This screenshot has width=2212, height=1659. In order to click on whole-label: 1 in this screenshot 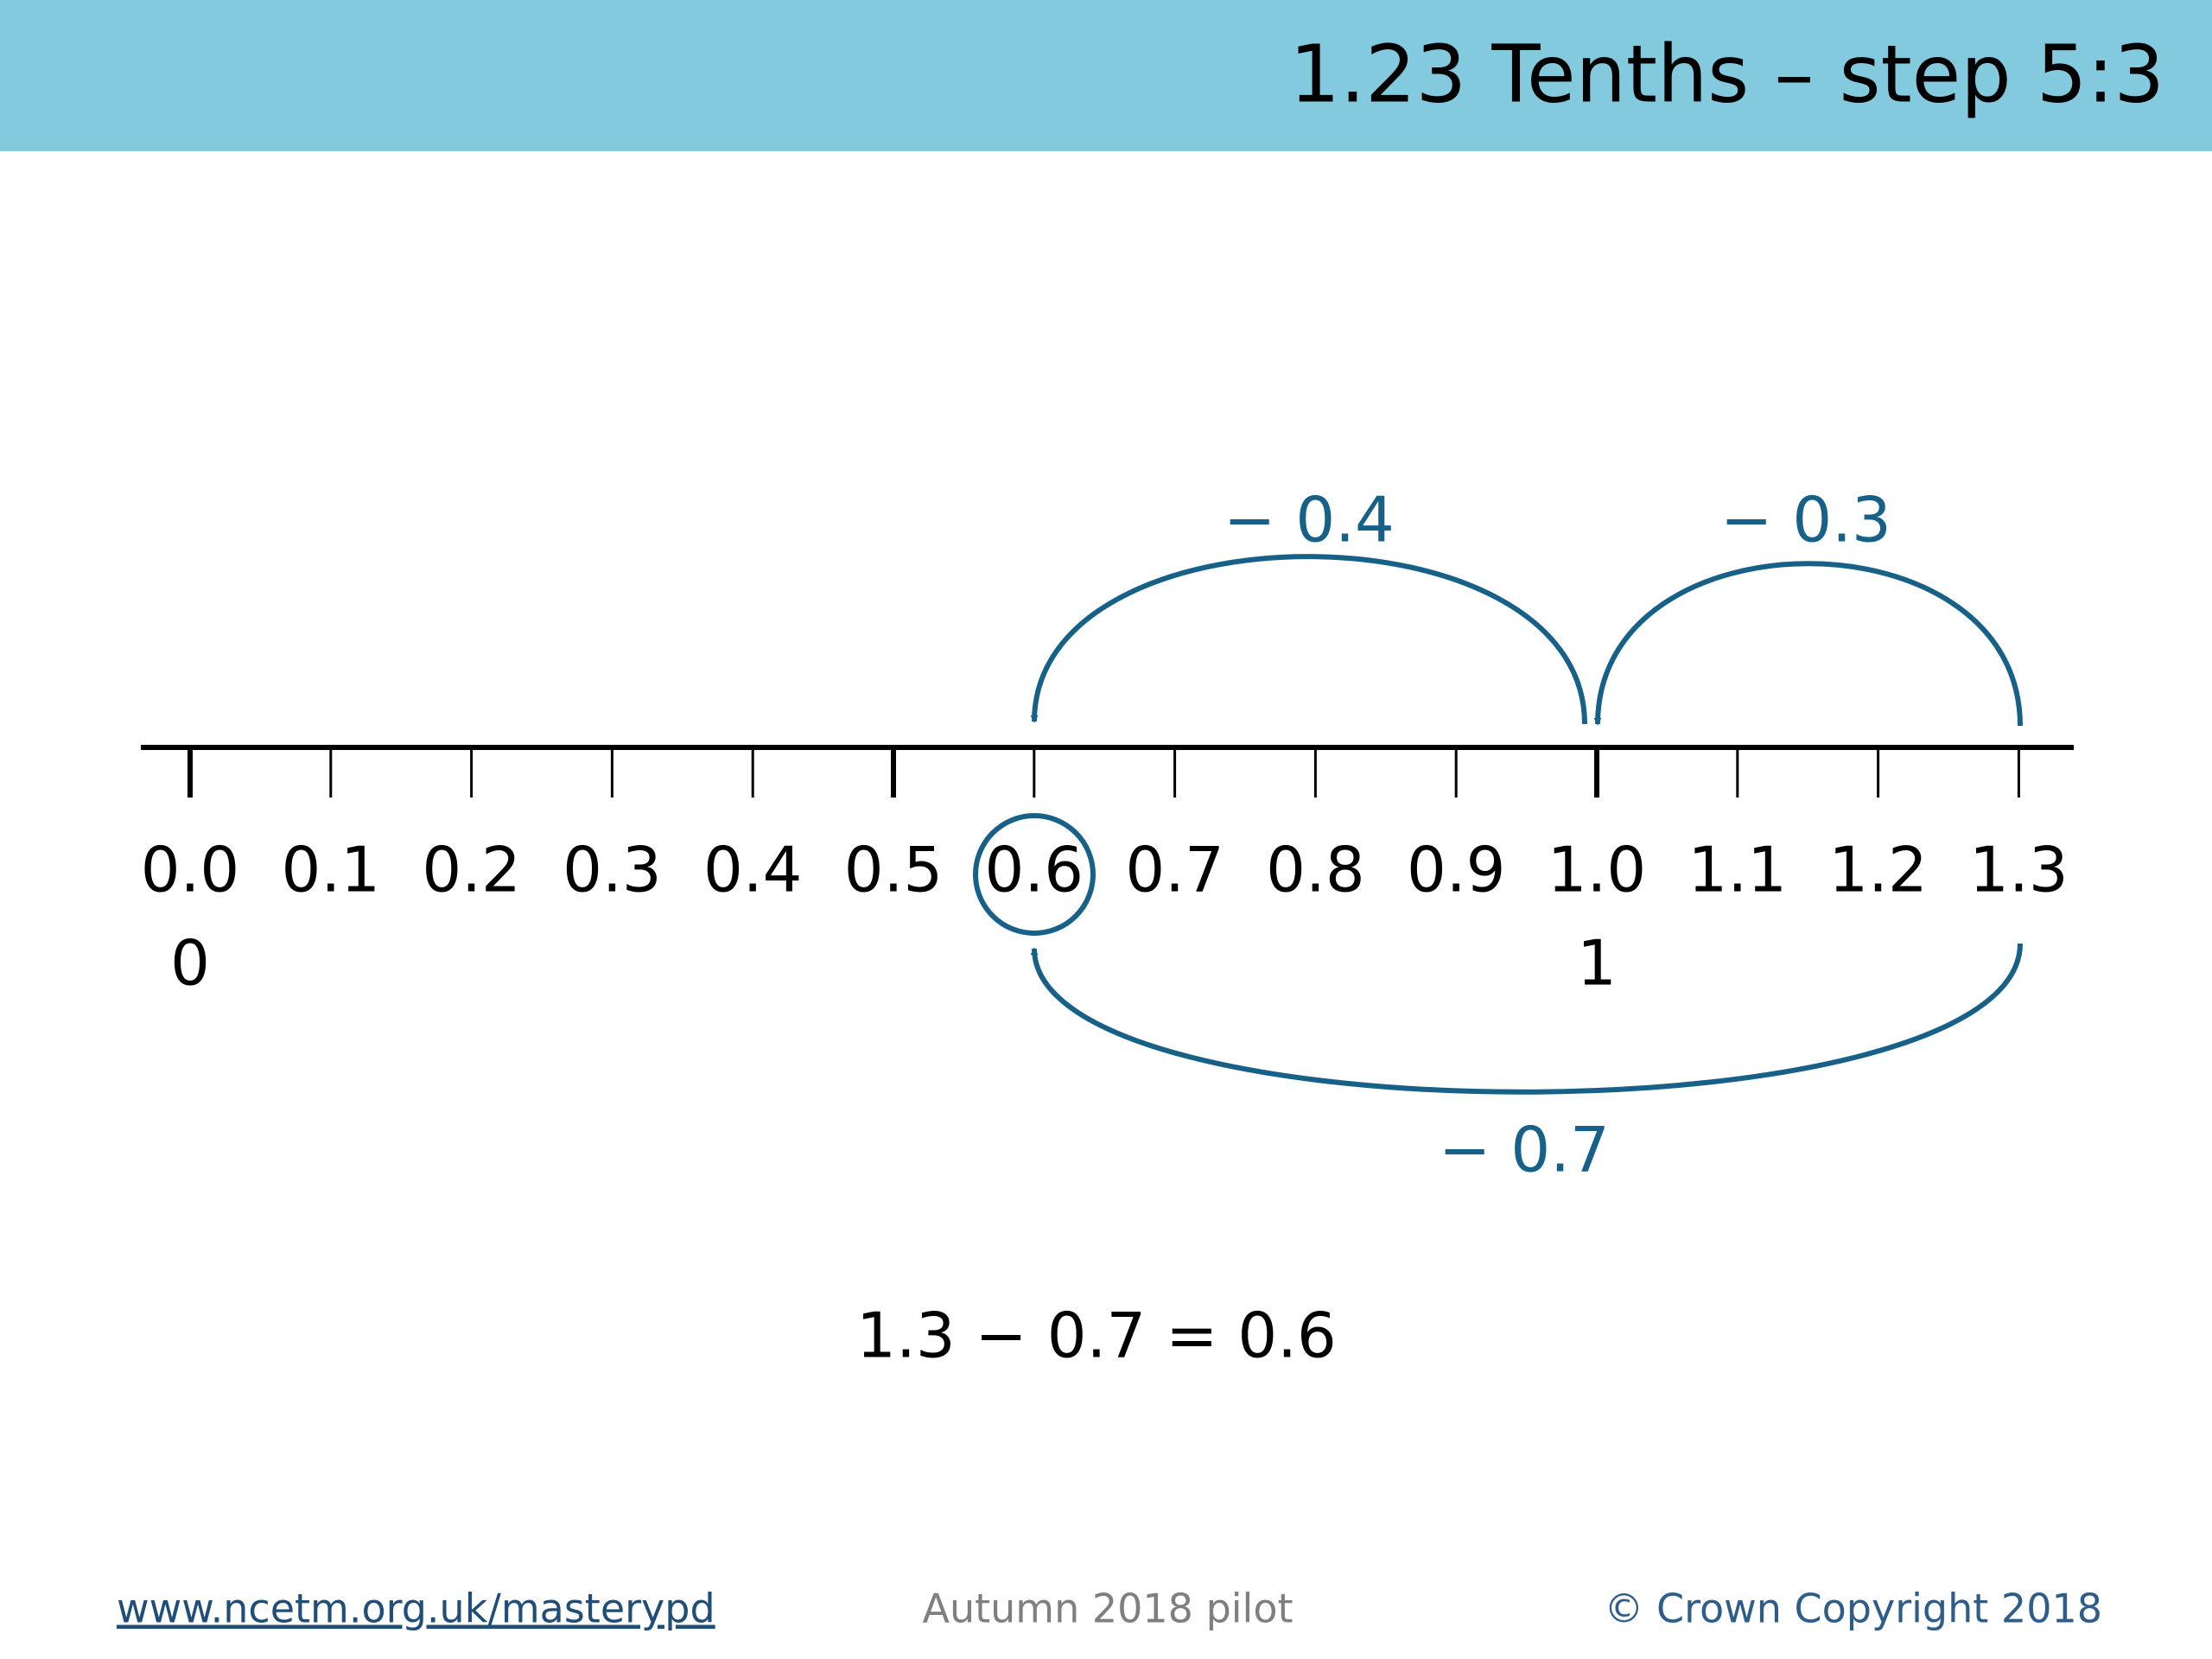, I will do `click(1597, 963)`.